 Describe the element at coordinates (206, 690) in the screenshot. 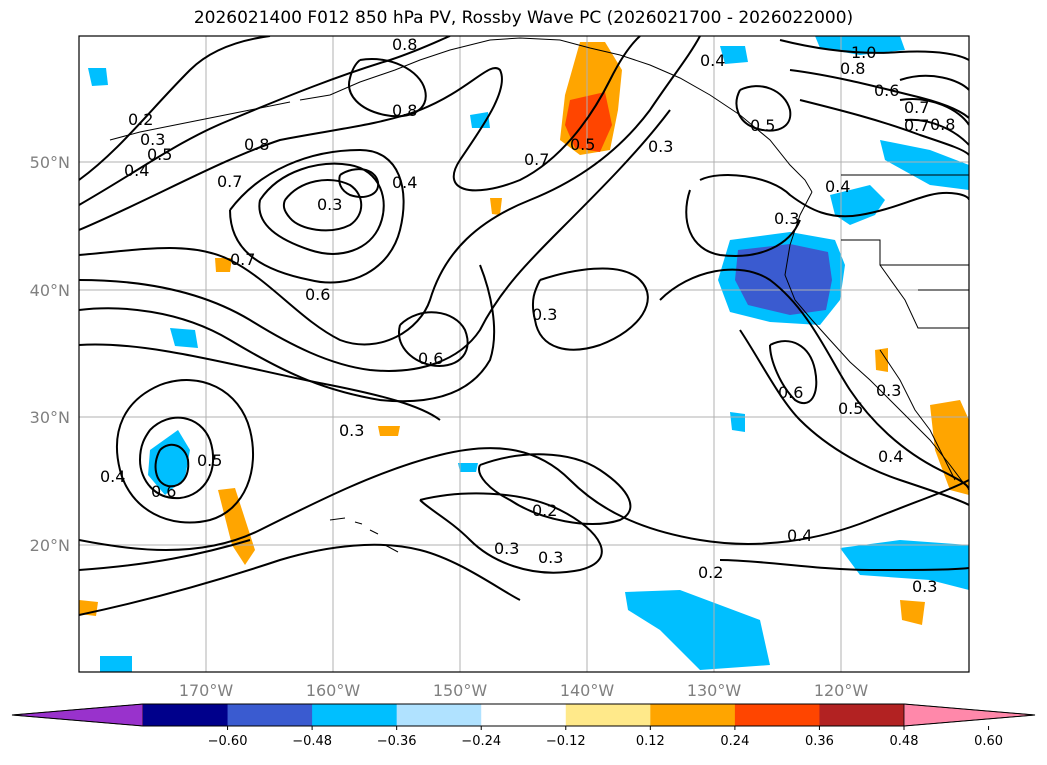

I see `lon-label-170w: 170°W` at that location.